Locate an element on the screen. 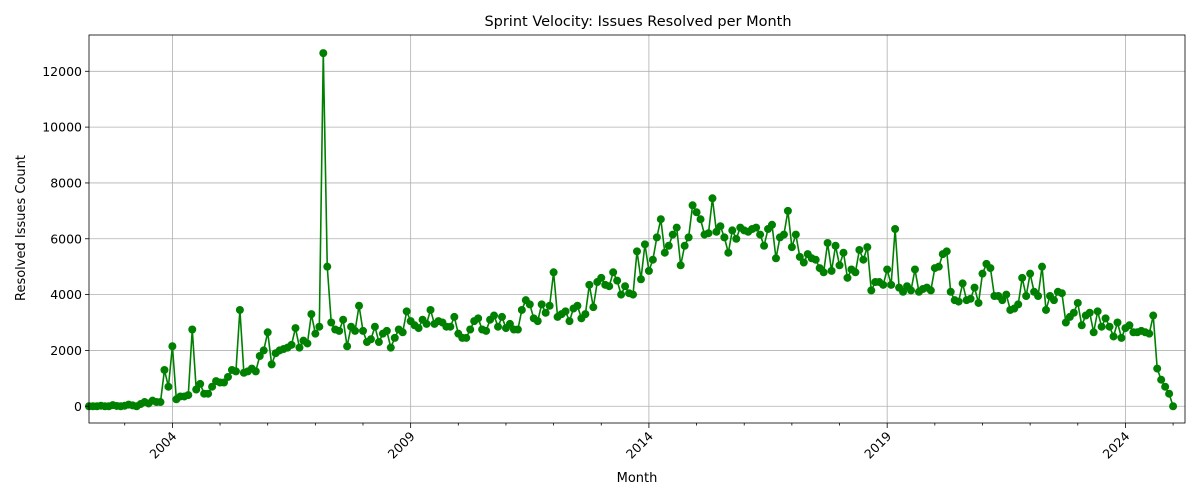  x-axis-label: Month is located at coordinates (637, 478).